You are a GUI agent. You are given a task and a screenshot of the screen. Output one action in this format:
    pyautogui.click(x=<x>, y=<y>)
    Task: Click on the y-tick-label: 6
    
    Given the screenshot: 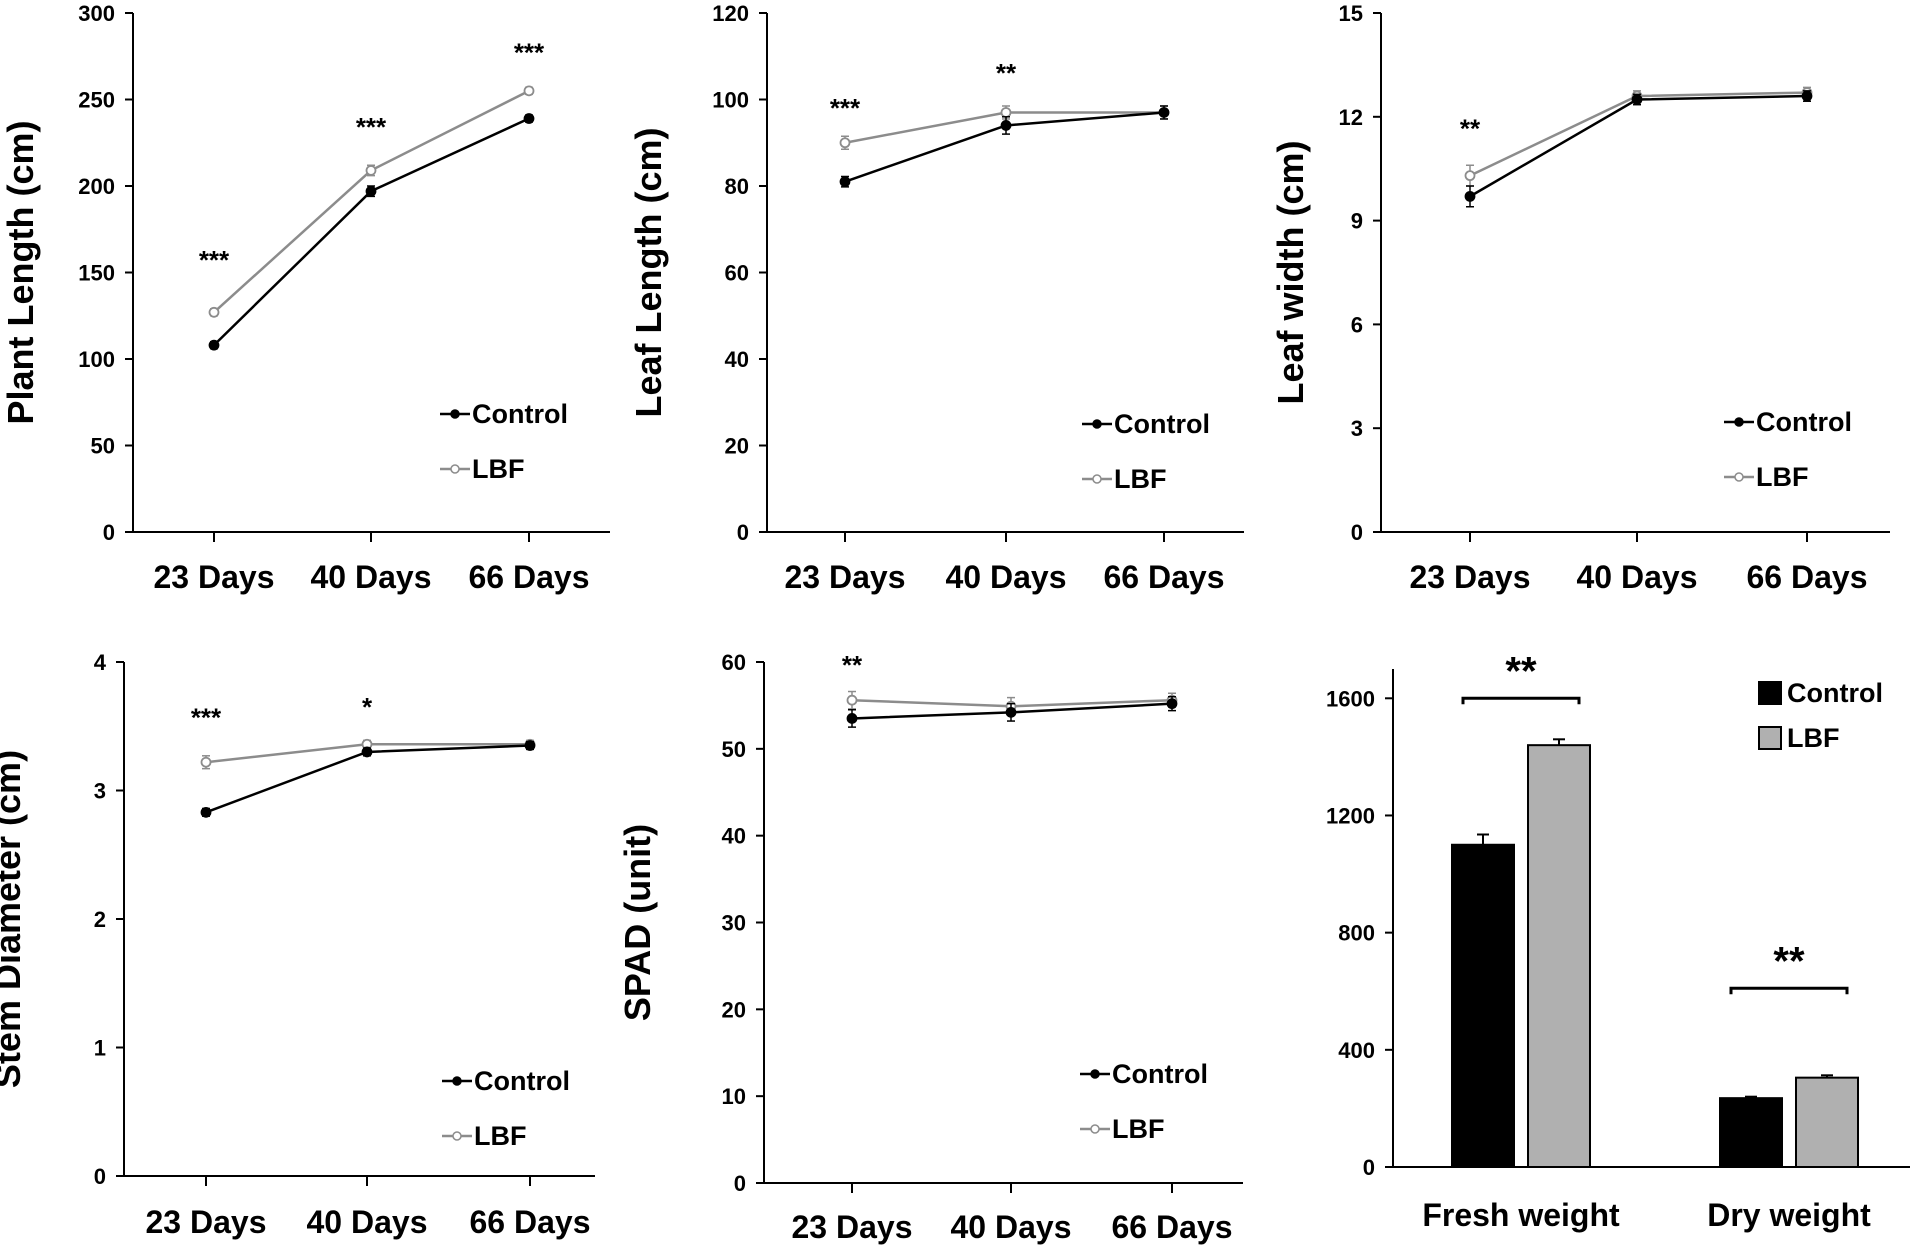 What is the action you would take?
    pyautogui.click(x=1357, y=324)
    